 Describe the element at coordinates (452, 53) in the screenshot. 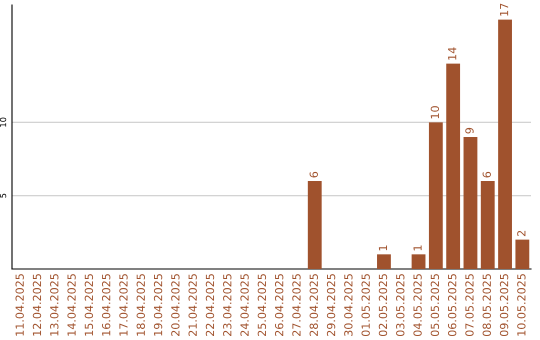

I see `data-label: 14` at that location.